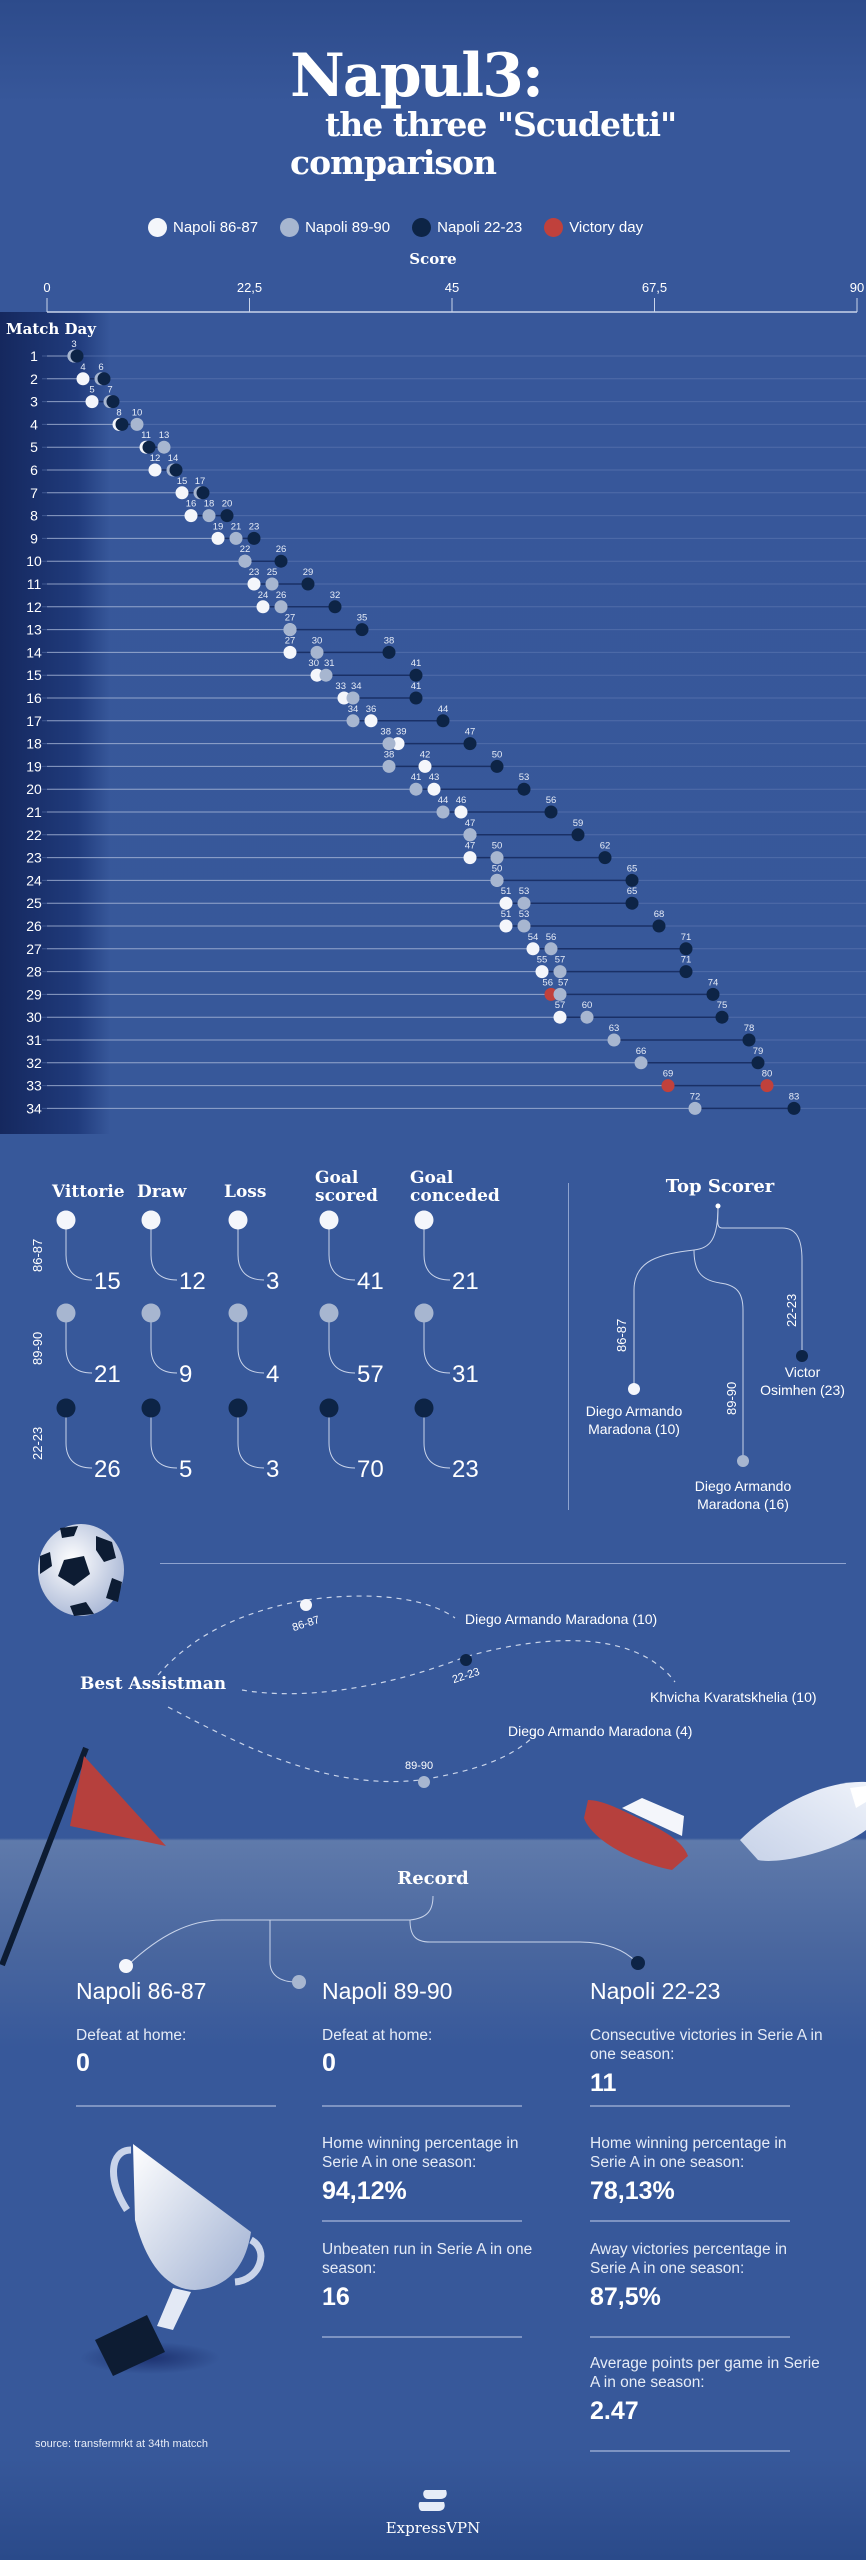  Describe the element at coordinates (308, 572) in the screenshot. I see `data-label: 29` at that location.